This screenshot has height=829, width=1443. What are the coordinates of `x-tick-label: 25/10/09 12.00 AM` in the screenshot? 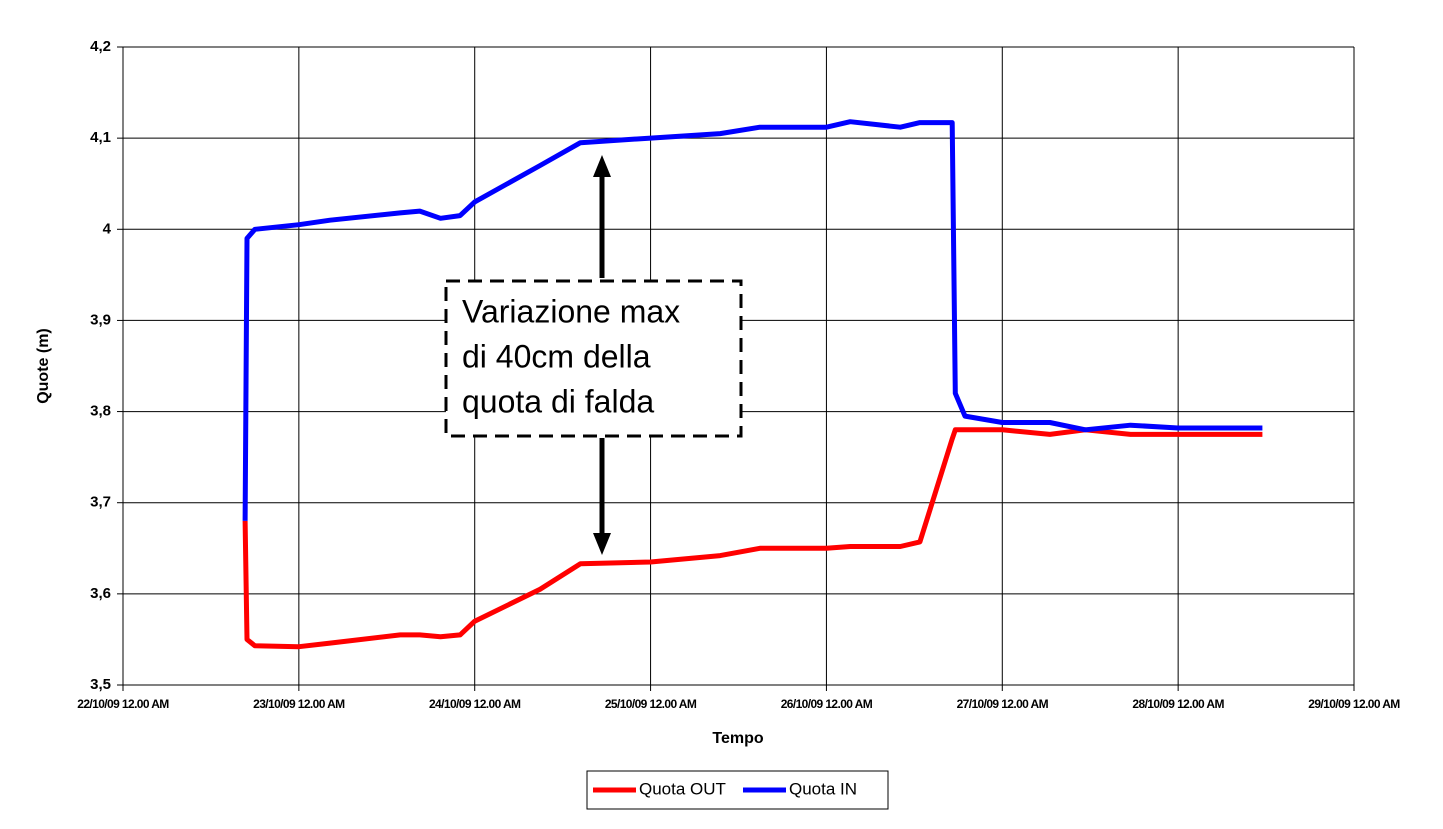 It's located at (651, 704).